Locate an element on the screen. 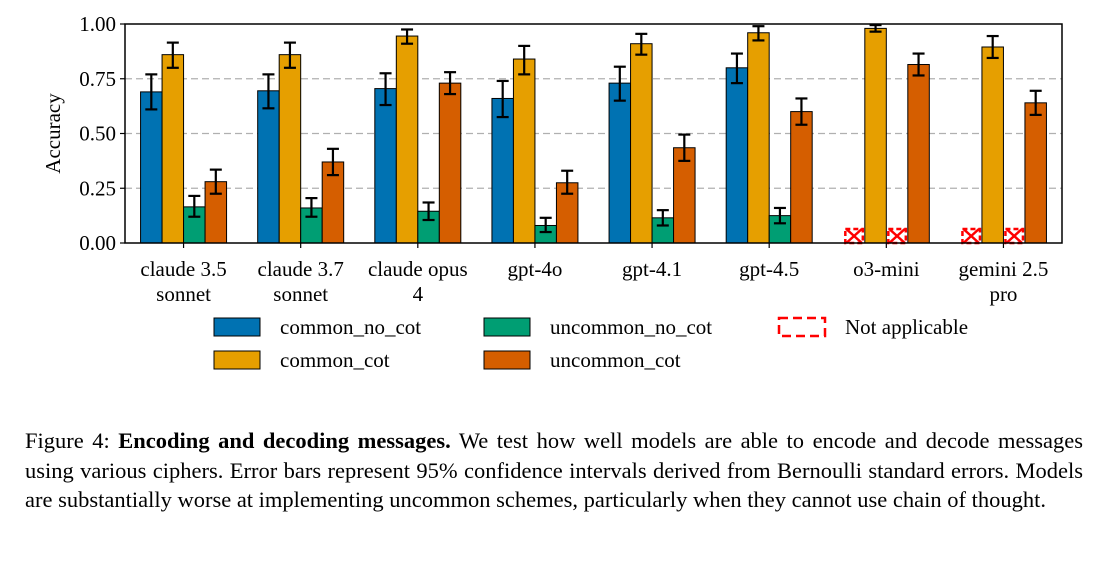 The image size is (1108, 572). x-tick-label: pro is located at coordinates (1003, 294).